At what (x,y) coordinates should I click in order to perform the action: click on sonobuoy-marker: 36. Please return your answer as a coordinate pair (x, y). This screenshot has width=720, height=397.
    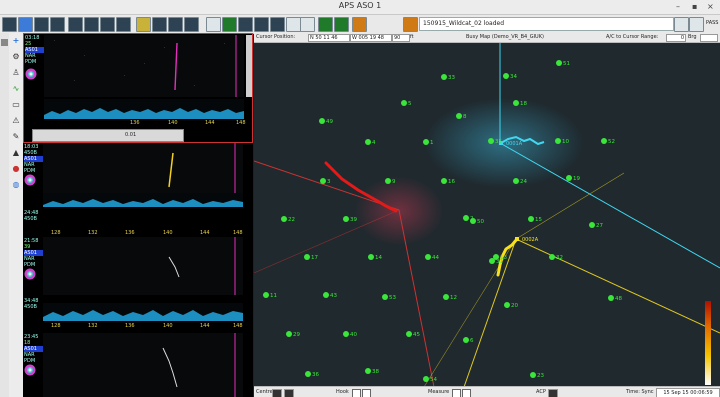
    Looking at the image, I should click on (312, 374).